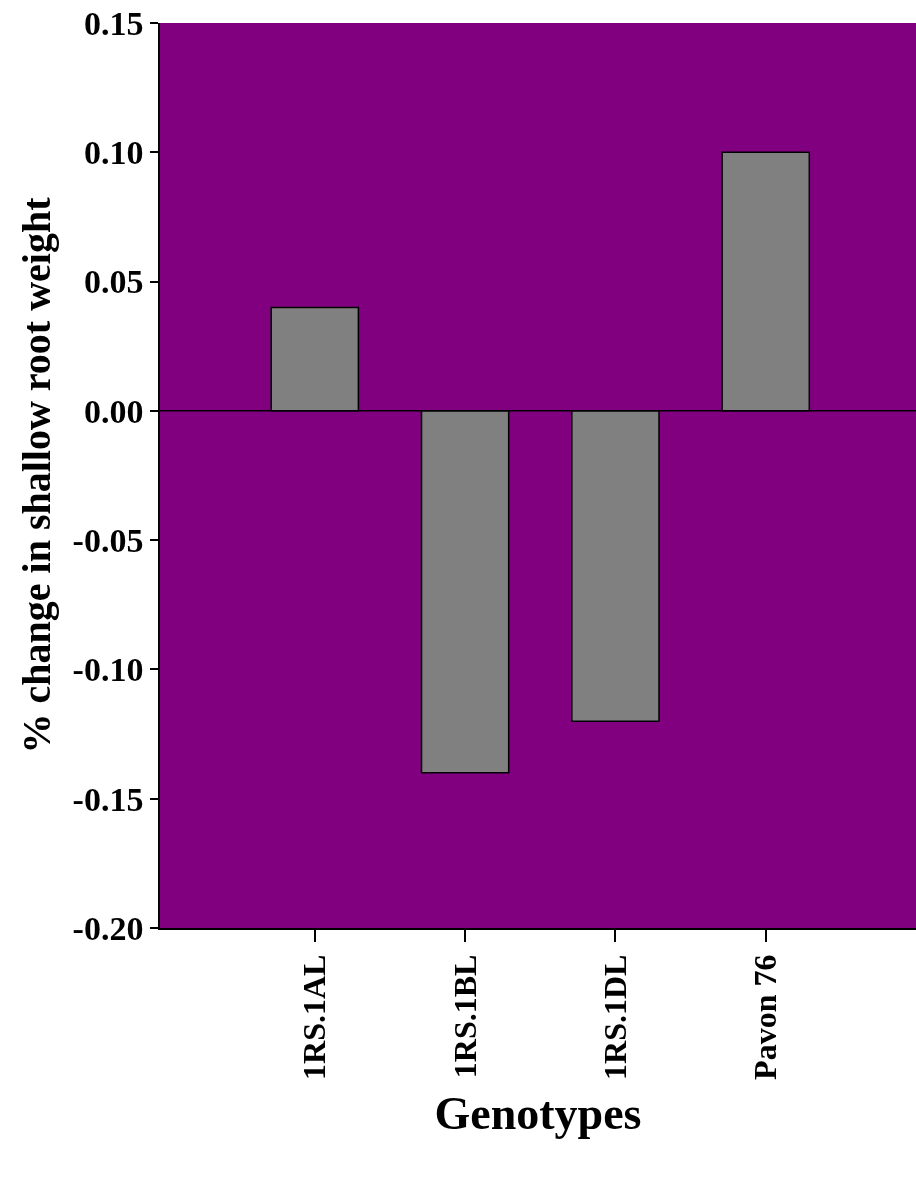 Image resolution: width=916 pixels, height=1194 pixels. Describe the element at coordinates (314, 1017) in the screenshot. I see `x-tick-label: 1RS.1AL` at that location.